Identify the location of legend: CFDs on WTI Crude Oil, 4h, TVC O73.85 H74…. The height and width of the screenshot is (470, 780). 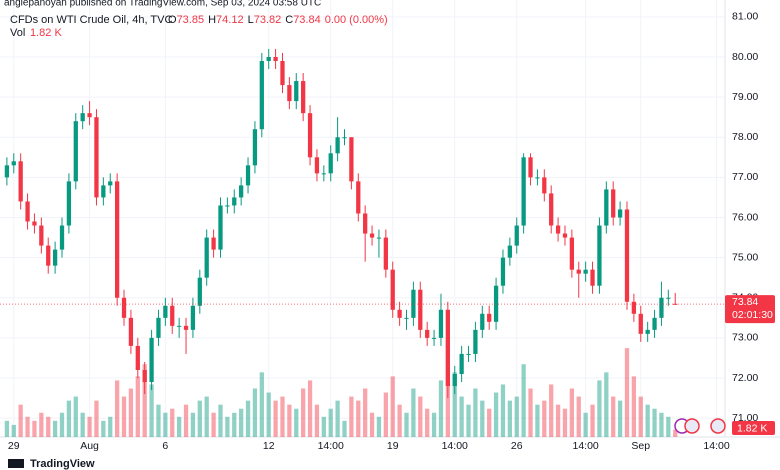
(199, 20).